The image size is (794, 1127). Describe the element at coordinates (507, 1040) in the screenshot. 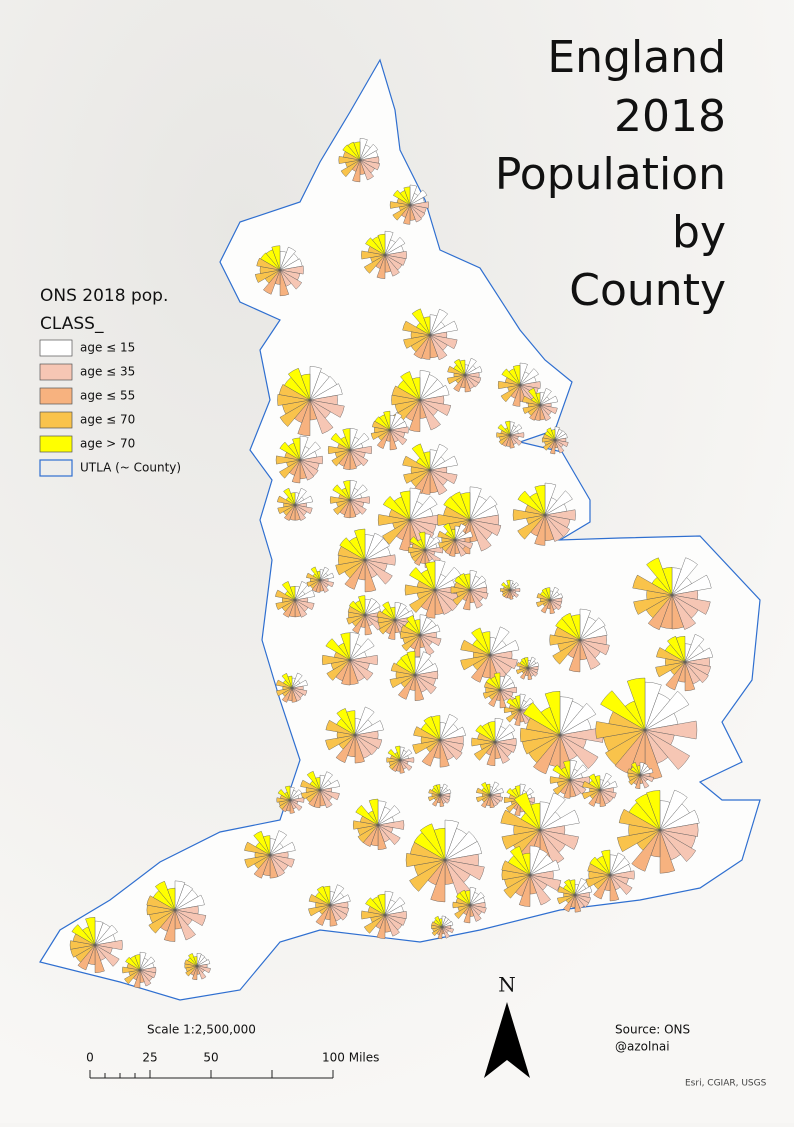

I see `north-arrow` at that location.